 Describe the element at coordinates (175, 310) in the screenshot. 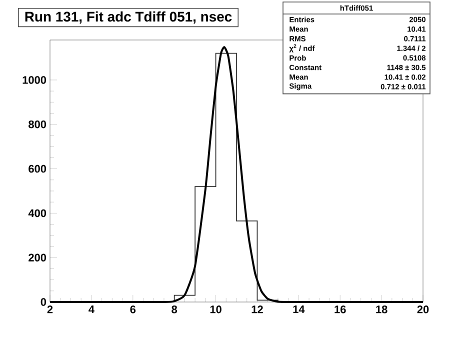

I see `x-tick-label: 8` at that location.